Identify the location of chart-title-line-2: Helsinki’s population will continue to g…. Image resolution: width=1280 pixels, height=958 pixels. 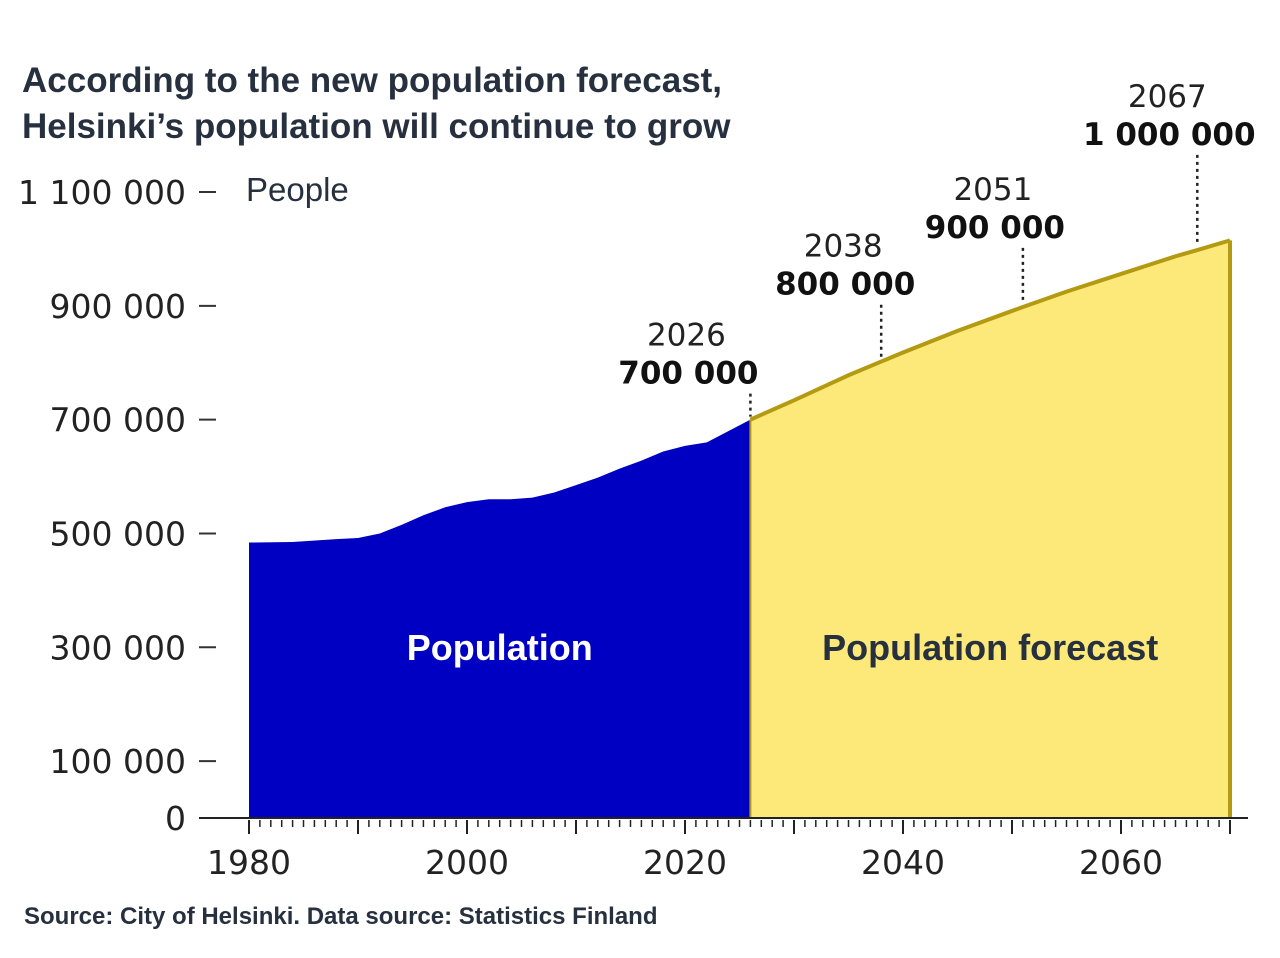
(376, 126).